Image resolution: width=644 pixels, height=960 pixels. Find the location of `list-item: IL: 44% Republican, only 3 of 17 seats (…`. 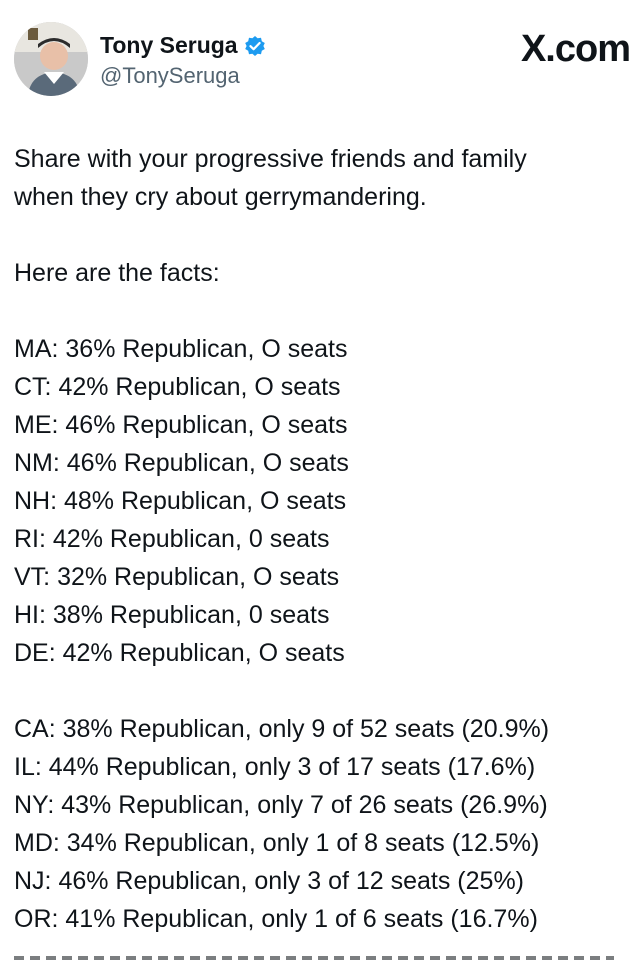

list-item: IL: 44% Republican, only 3 of 17 seats (… is located at coordinates (275, 767).